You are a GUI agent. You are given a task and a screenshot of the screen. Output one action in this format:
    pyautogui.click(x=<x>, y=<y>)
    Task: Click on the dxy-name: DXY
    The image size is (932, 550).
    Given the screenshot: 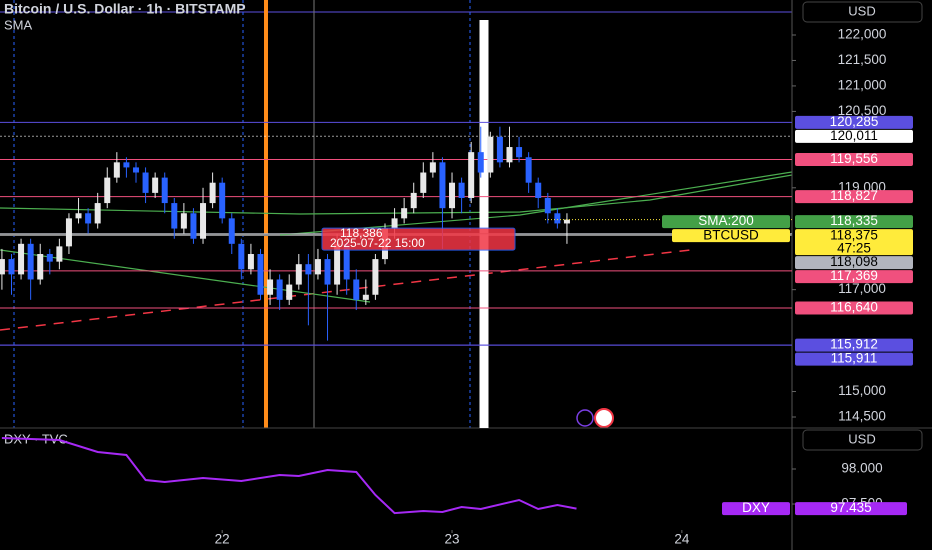 What is the action you would take?
    pyautogui.click(x=756, y=507)
    